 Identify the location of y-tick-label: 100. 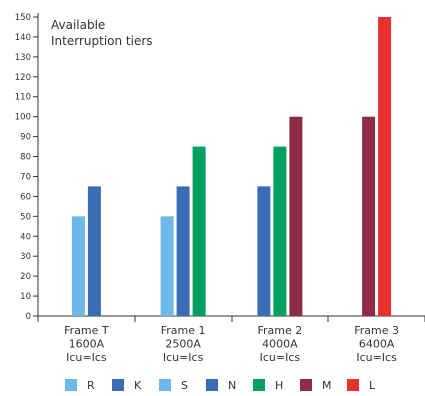
(23, 118).